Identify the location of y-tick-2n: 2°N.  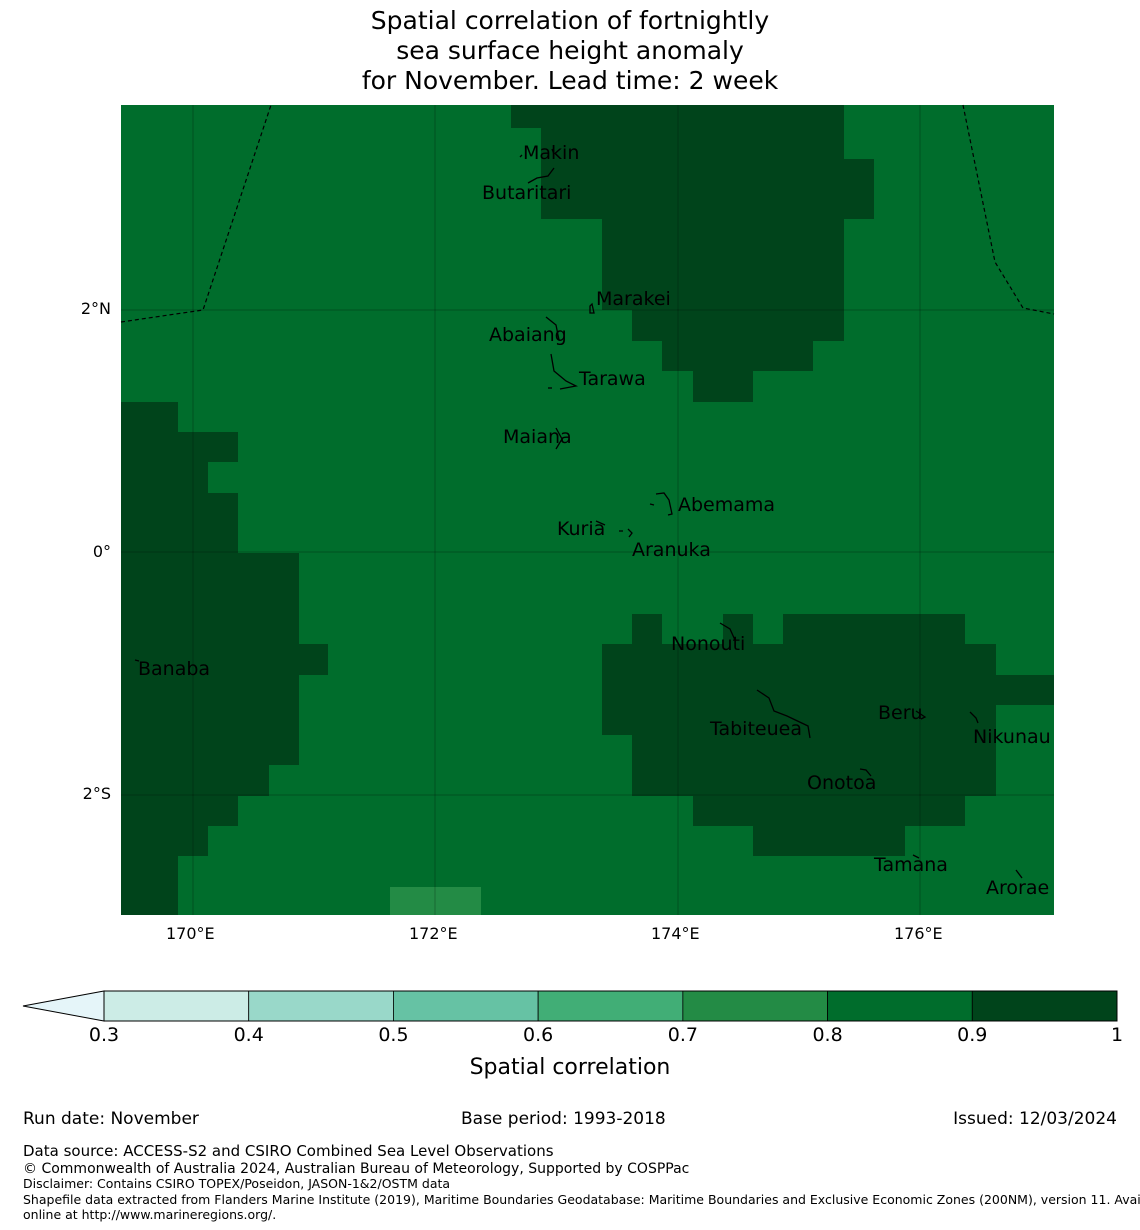
(95, 308).